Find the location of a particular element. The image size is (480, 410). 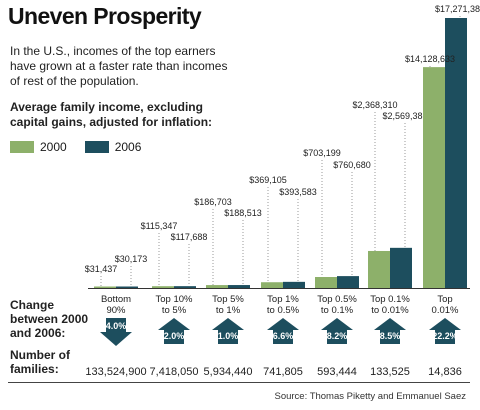

data-label-2006: $2,569,388 is located at coordinates (404, 116).